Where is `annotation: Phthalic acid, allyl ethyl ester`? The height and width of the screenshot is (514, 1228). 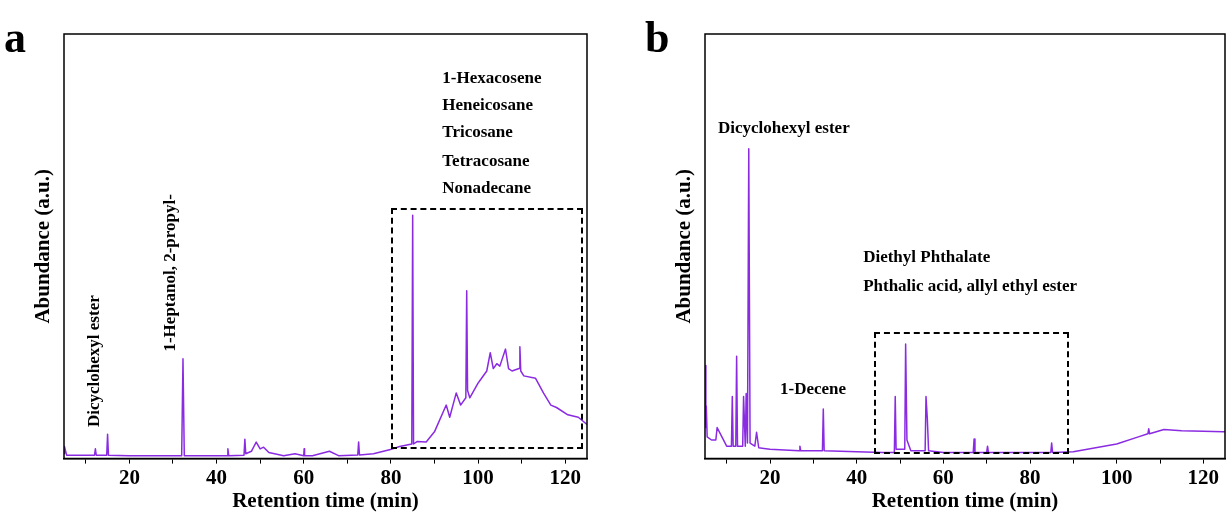 annotation: Phthalic acid, allyl ethyl ester is located at coordinates (970, 285).